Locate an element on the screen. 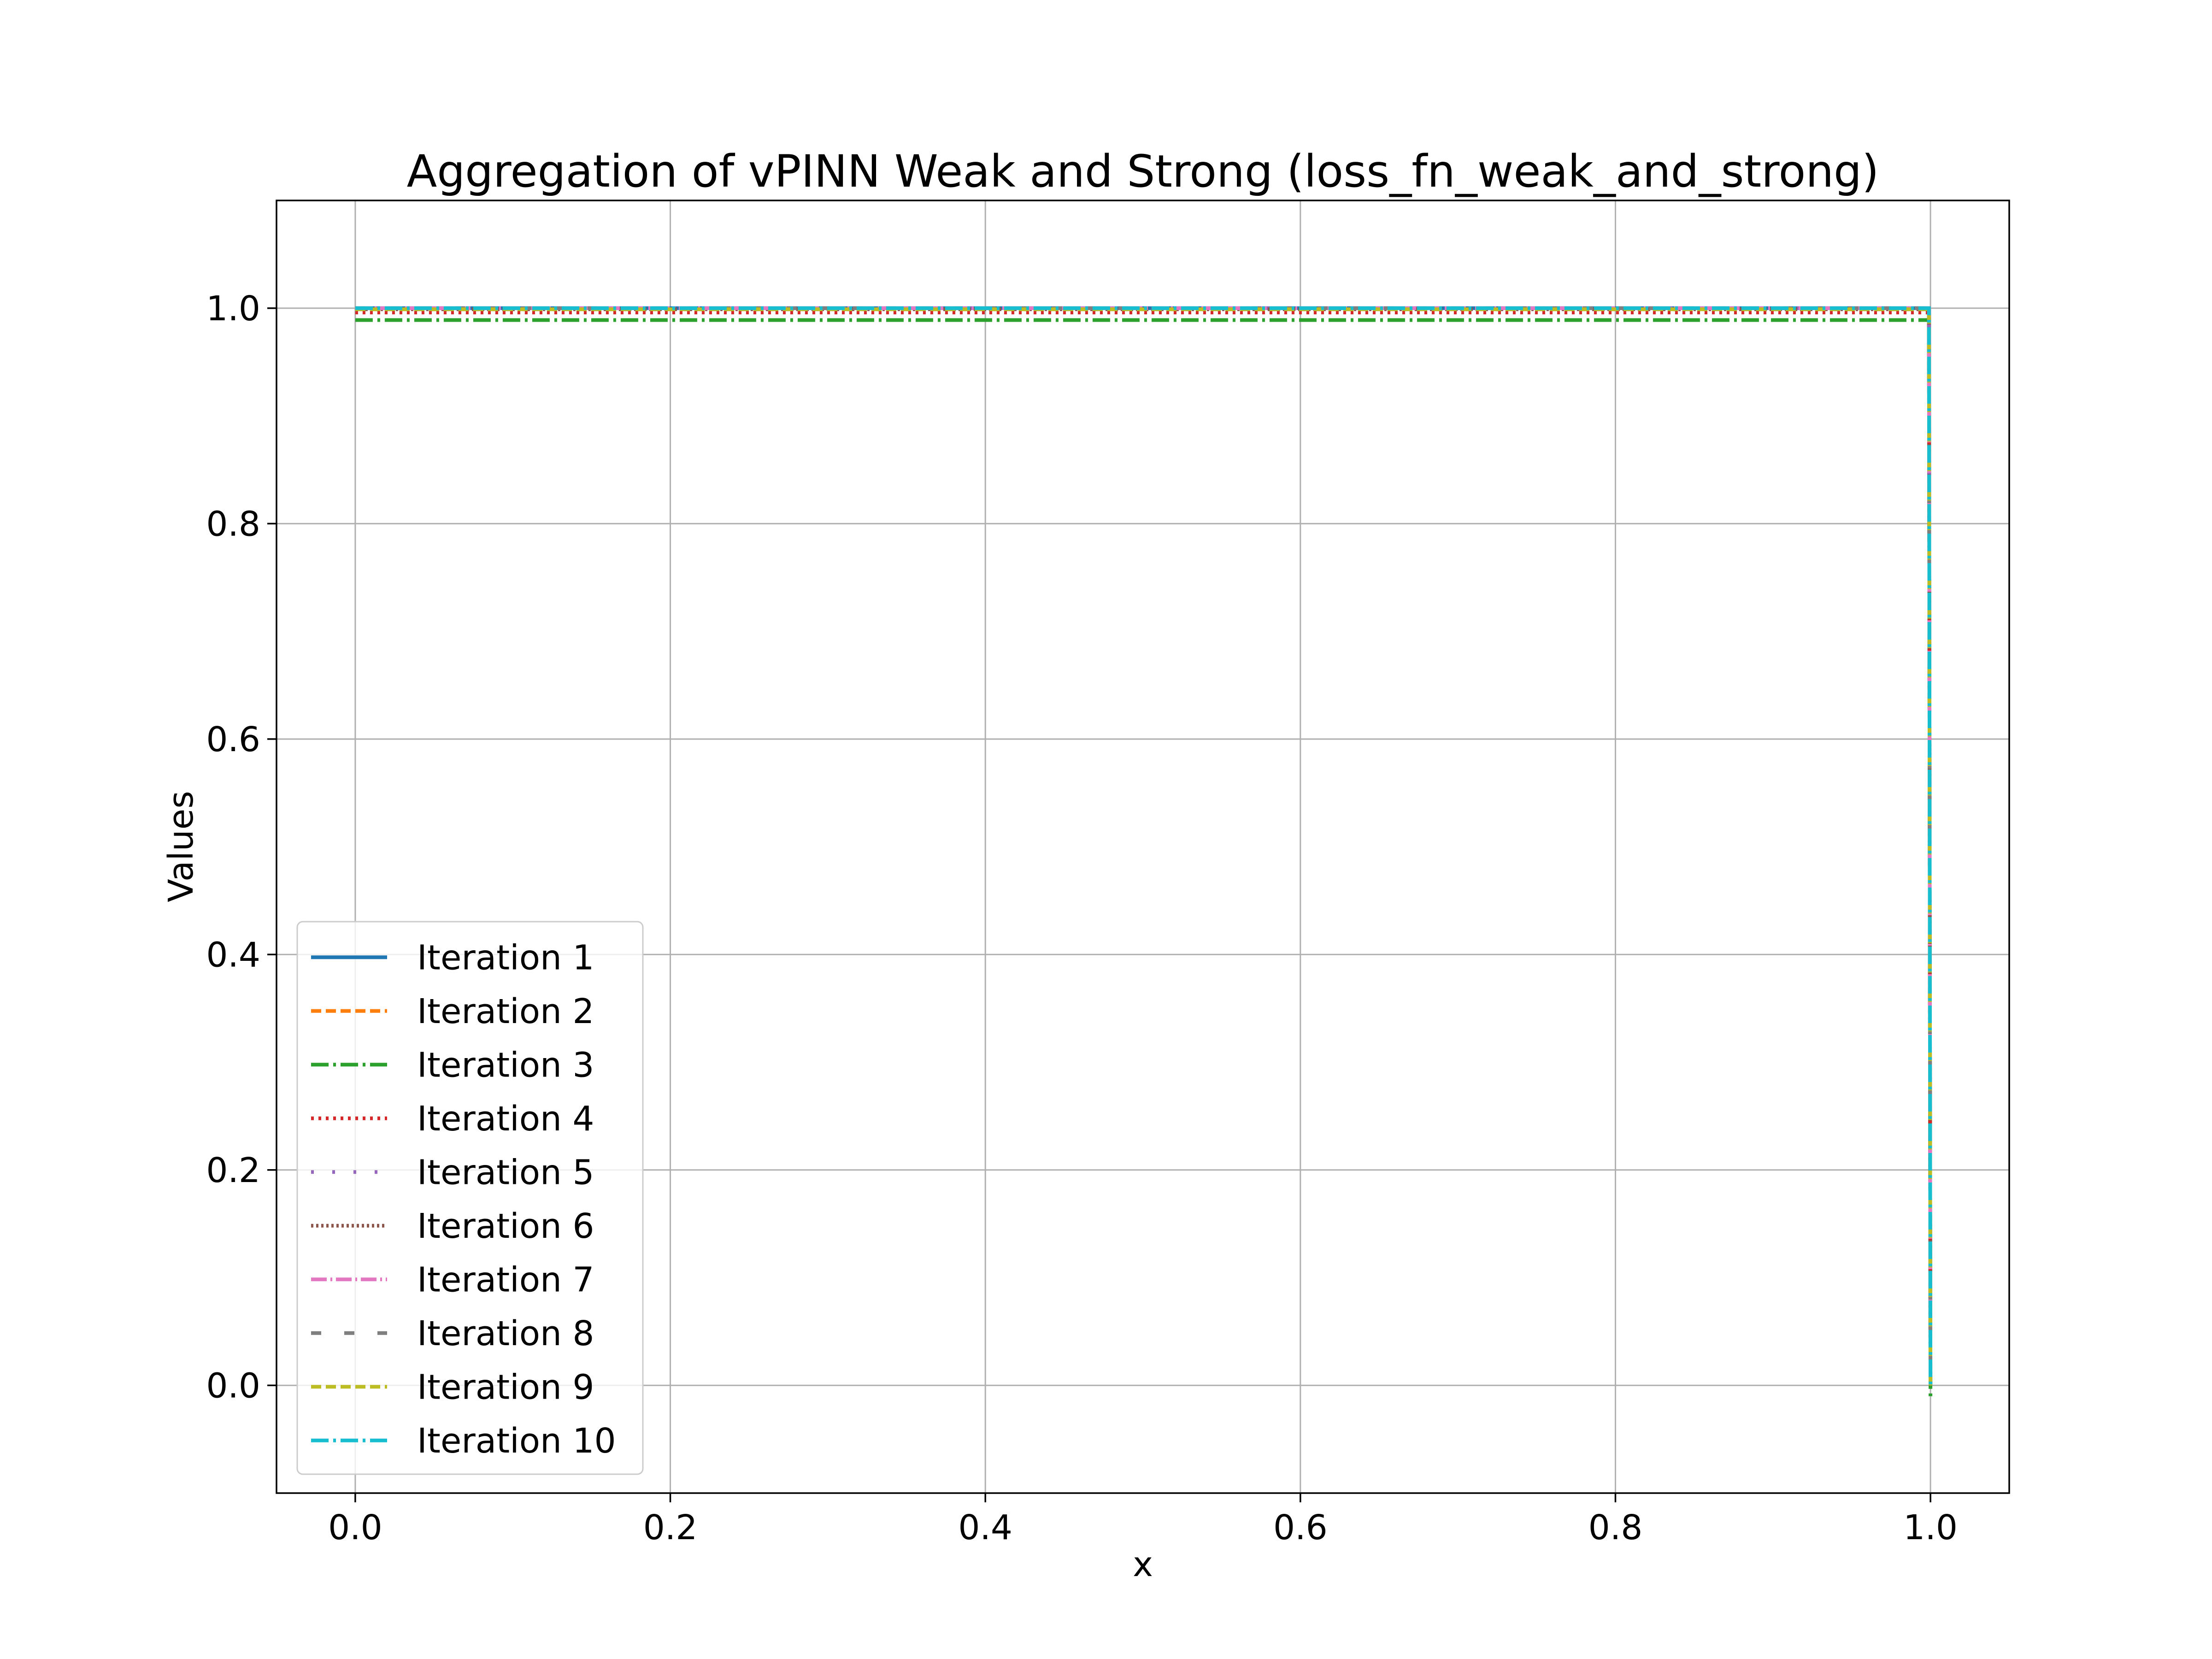 This screenshot has width=2212, height=1659. legend-label-iteration-5: Iteration 5 is located at coordinates (505, 1172).